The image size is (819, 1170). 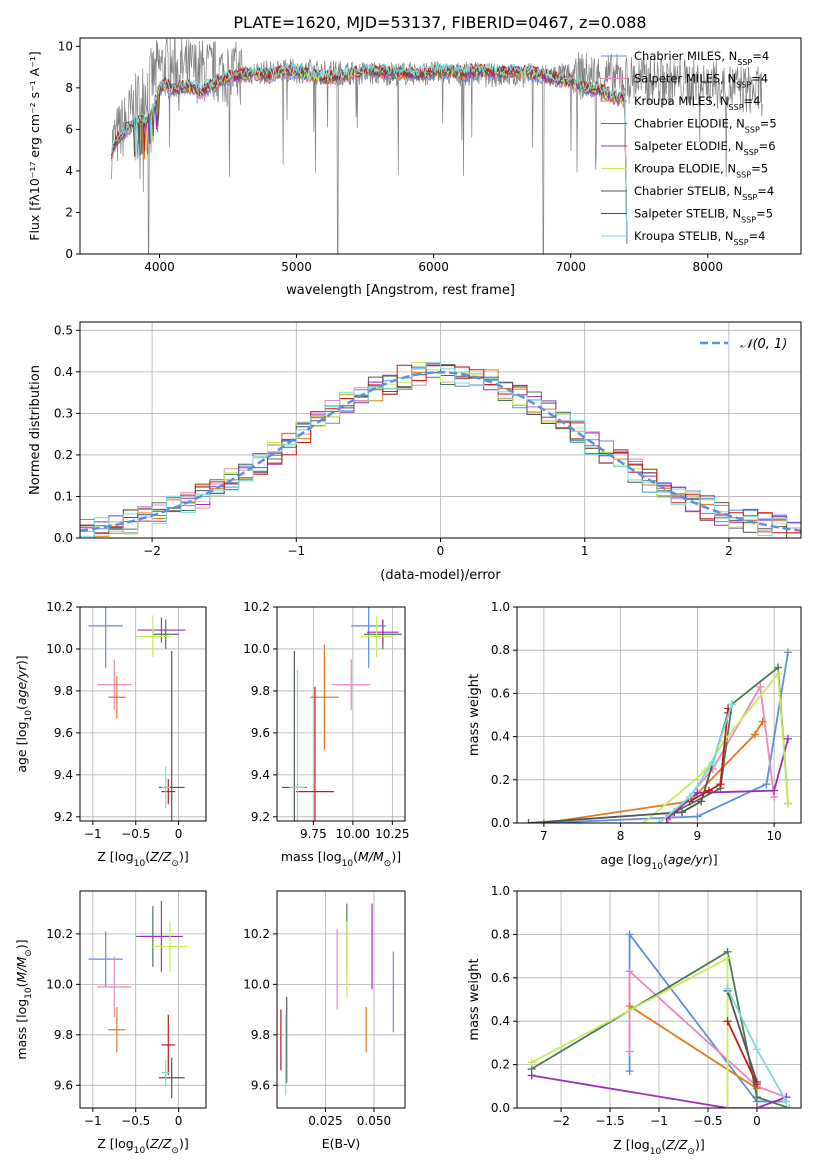 I want to click on legend-label: Kroupa ELODIE, NSSP=5, so click(x=701, y=171).